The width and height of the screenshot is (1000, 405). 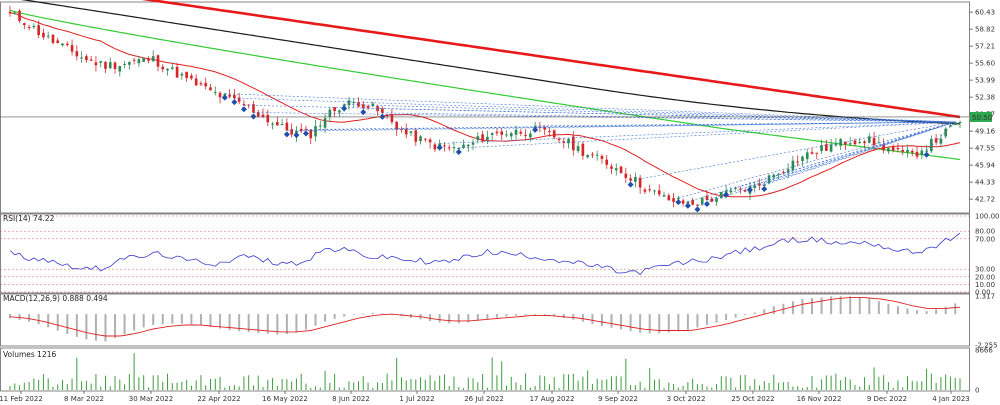 What do you see at coordinates (985, 47) in the screenshot?
I see `price-tick-label: 57.21` at bounding box center [985, 47].